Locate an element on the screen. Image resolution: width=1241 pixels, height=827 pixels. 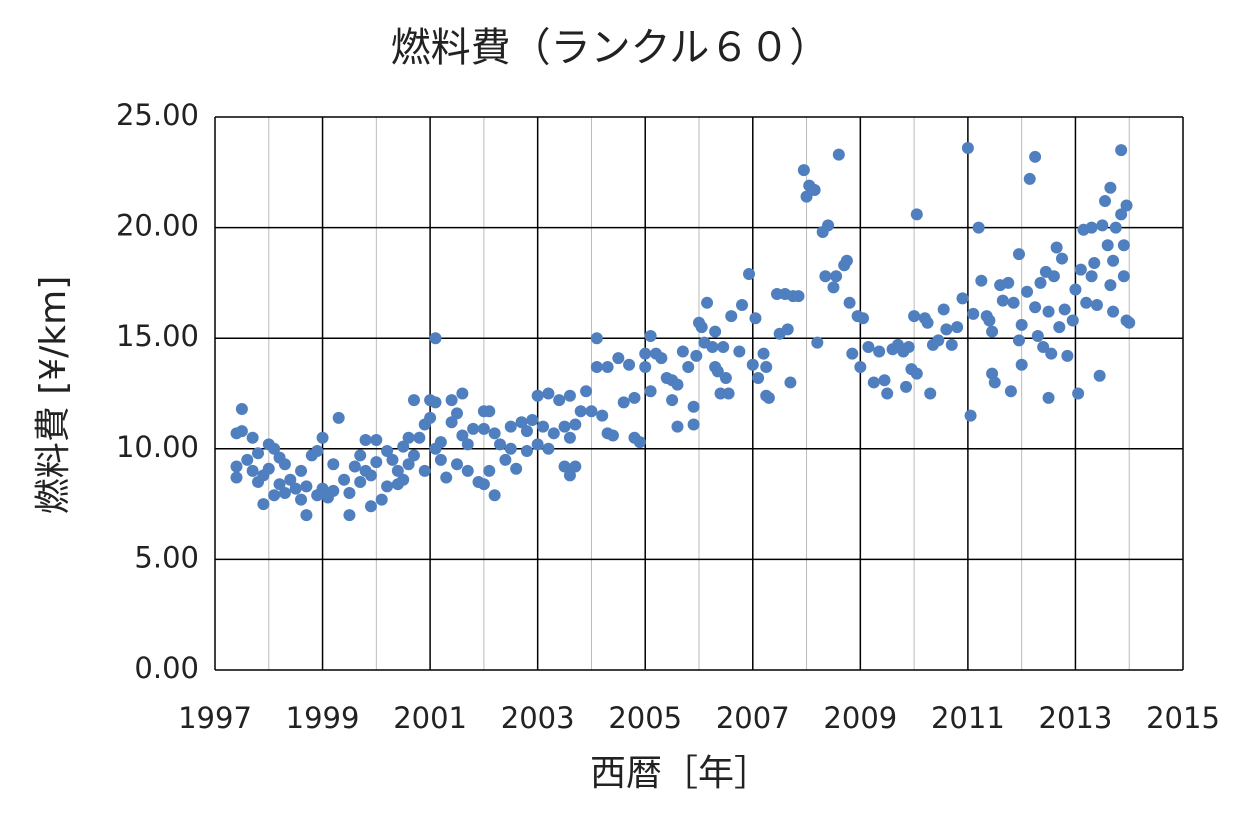
x-tick-label: 2003 is located at coordinates (538, 718).